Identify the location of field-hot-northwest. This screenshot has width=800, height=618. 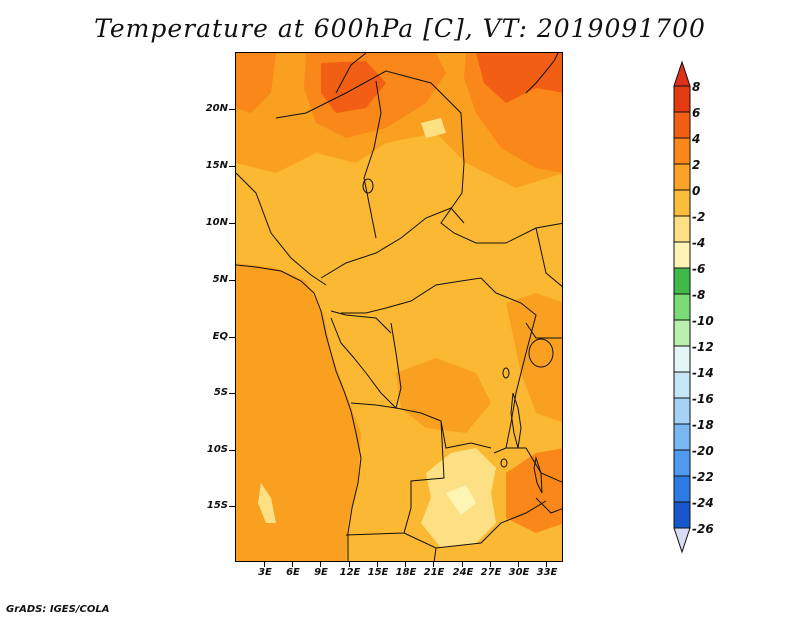
(256, 83).